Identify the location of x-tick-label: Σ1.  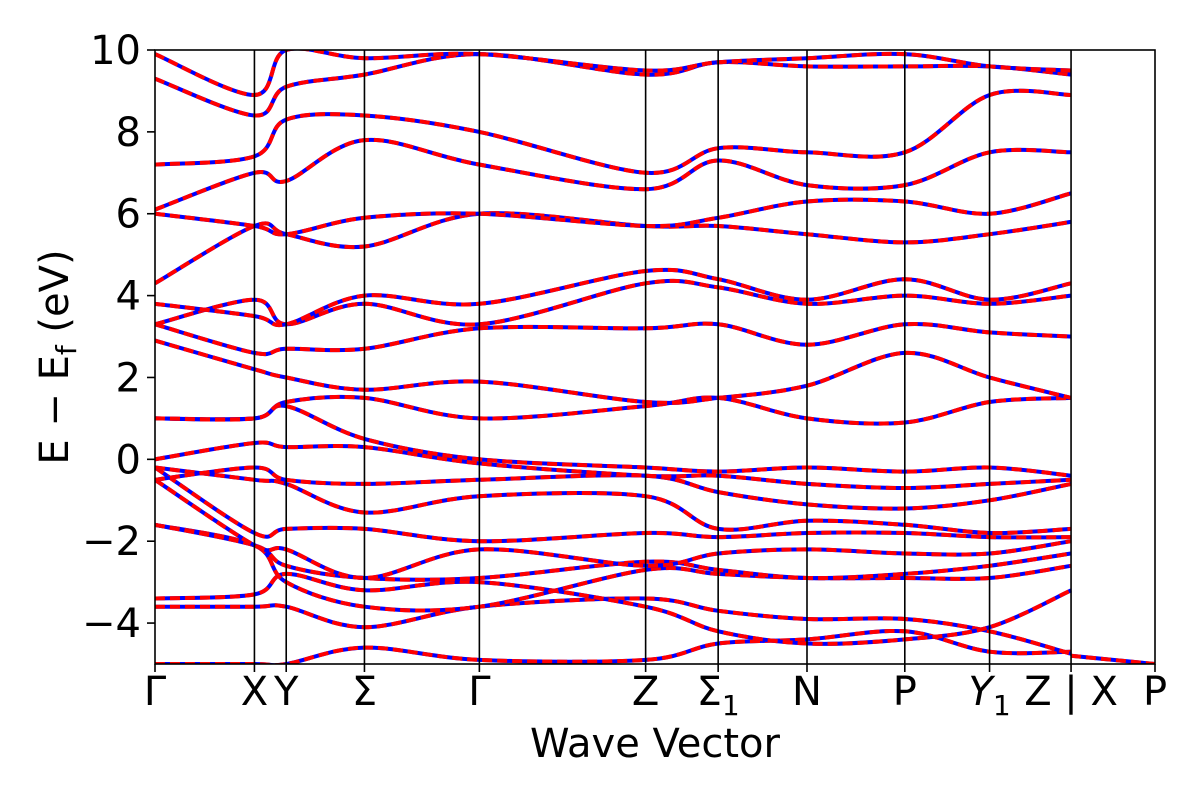
(718, 695).